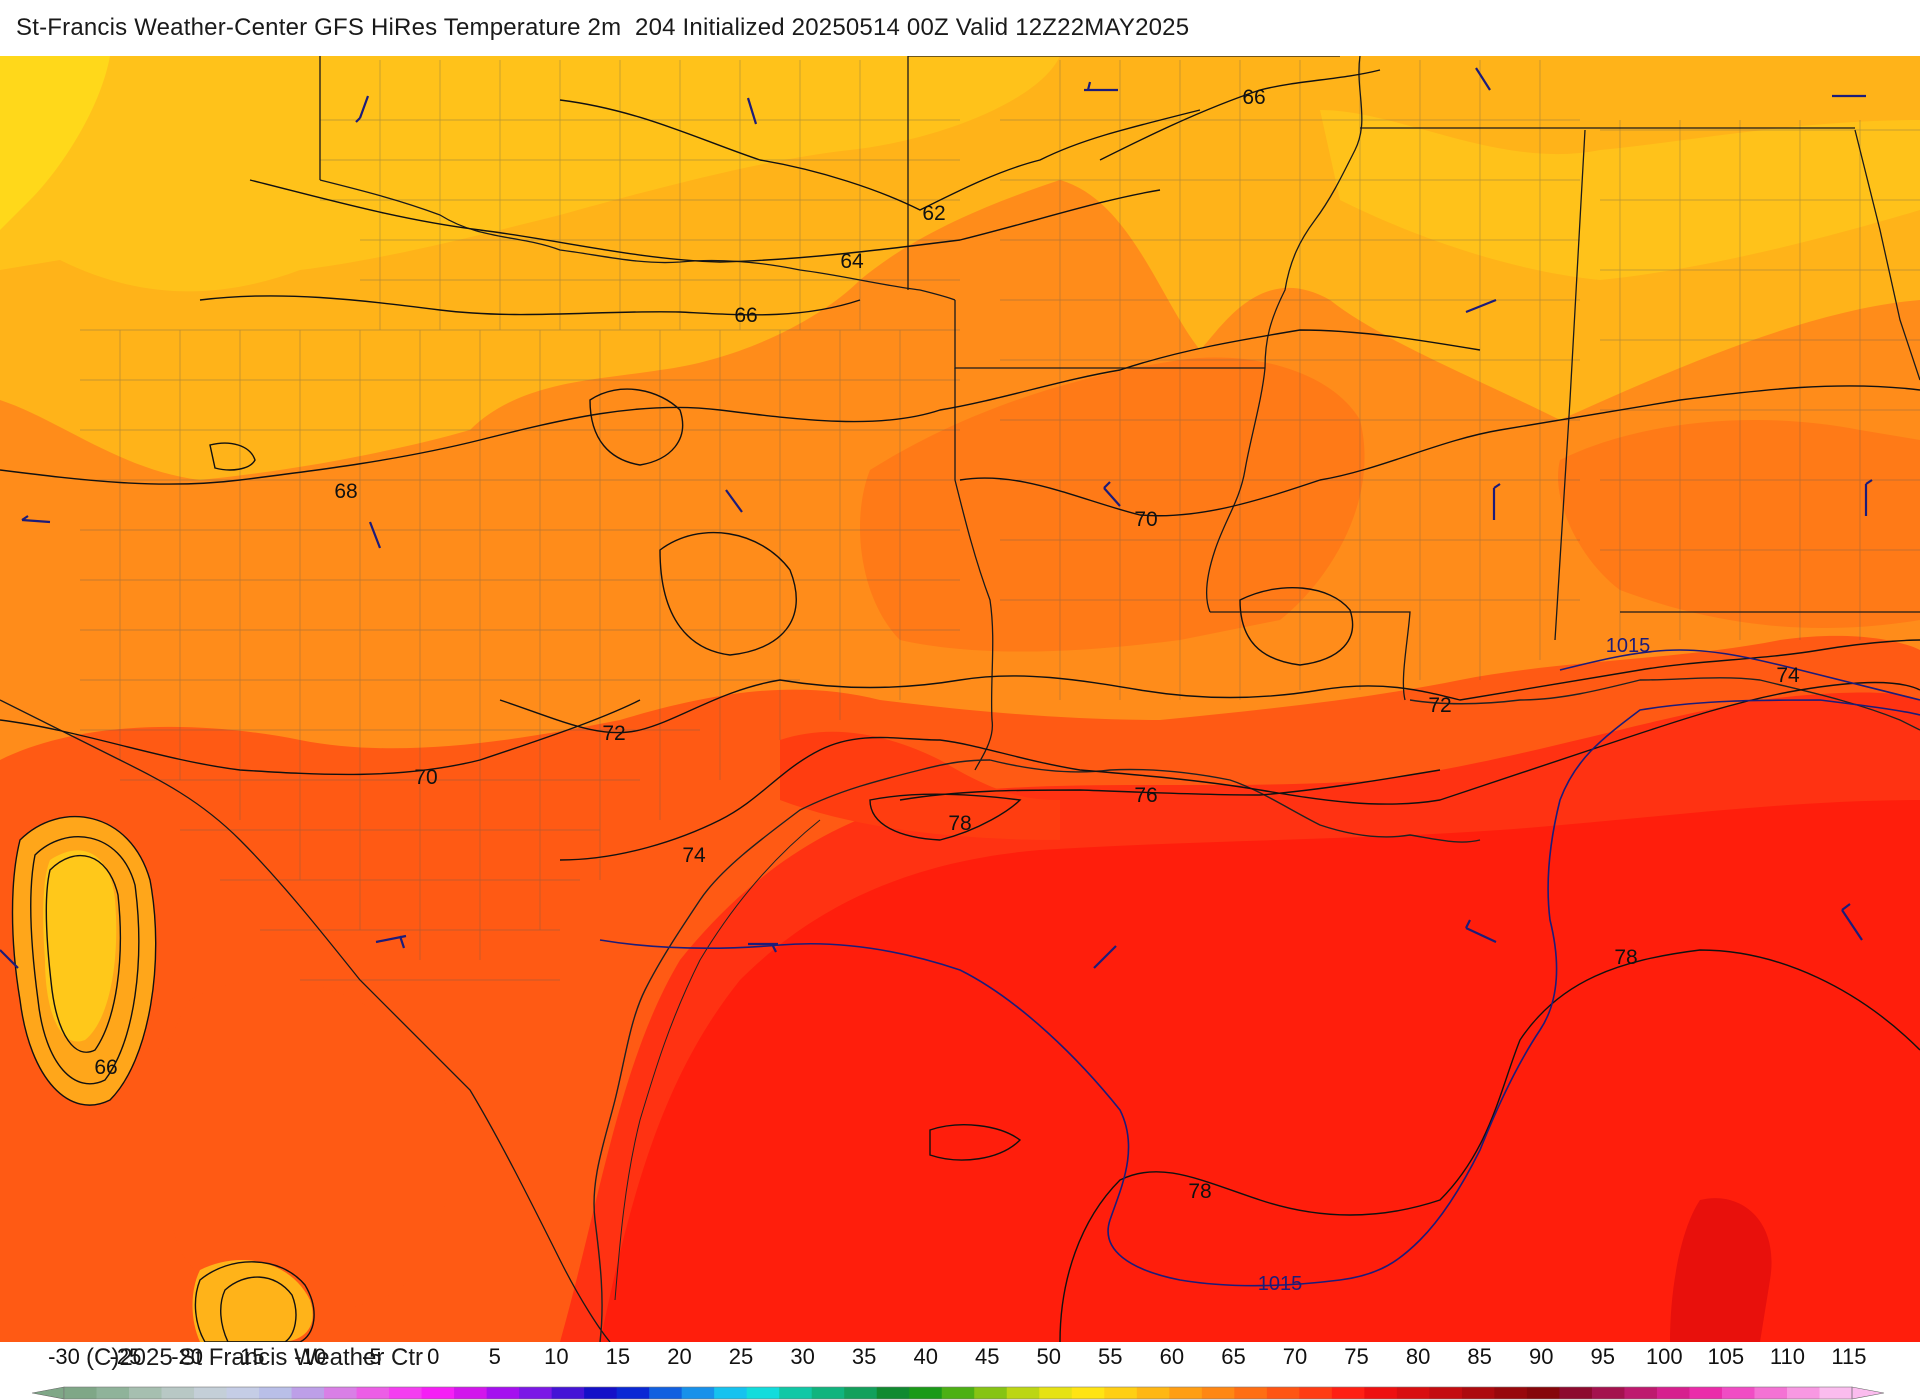  I want to click on colorbar-tick-label: -10, so click(310, 1356).